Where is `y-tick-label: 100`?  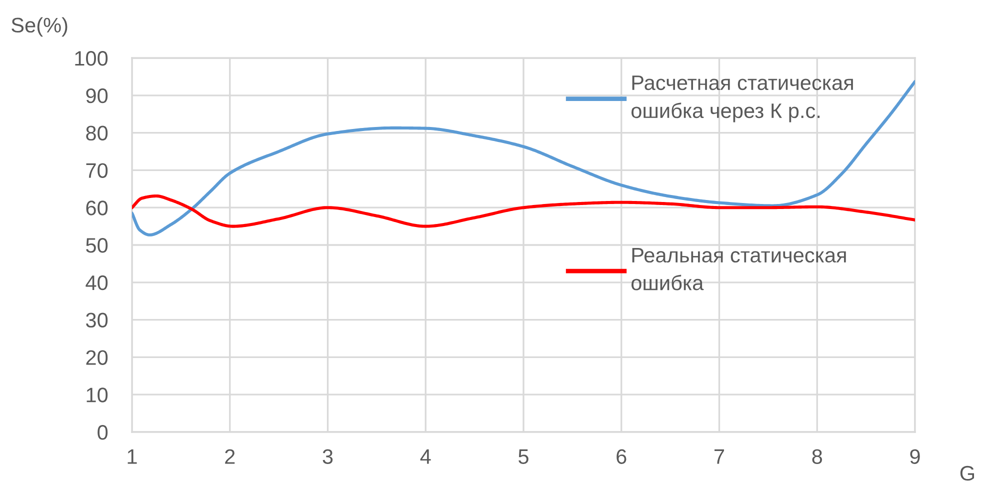 y-tick-label: 100 is located at coordinates (91, 58).